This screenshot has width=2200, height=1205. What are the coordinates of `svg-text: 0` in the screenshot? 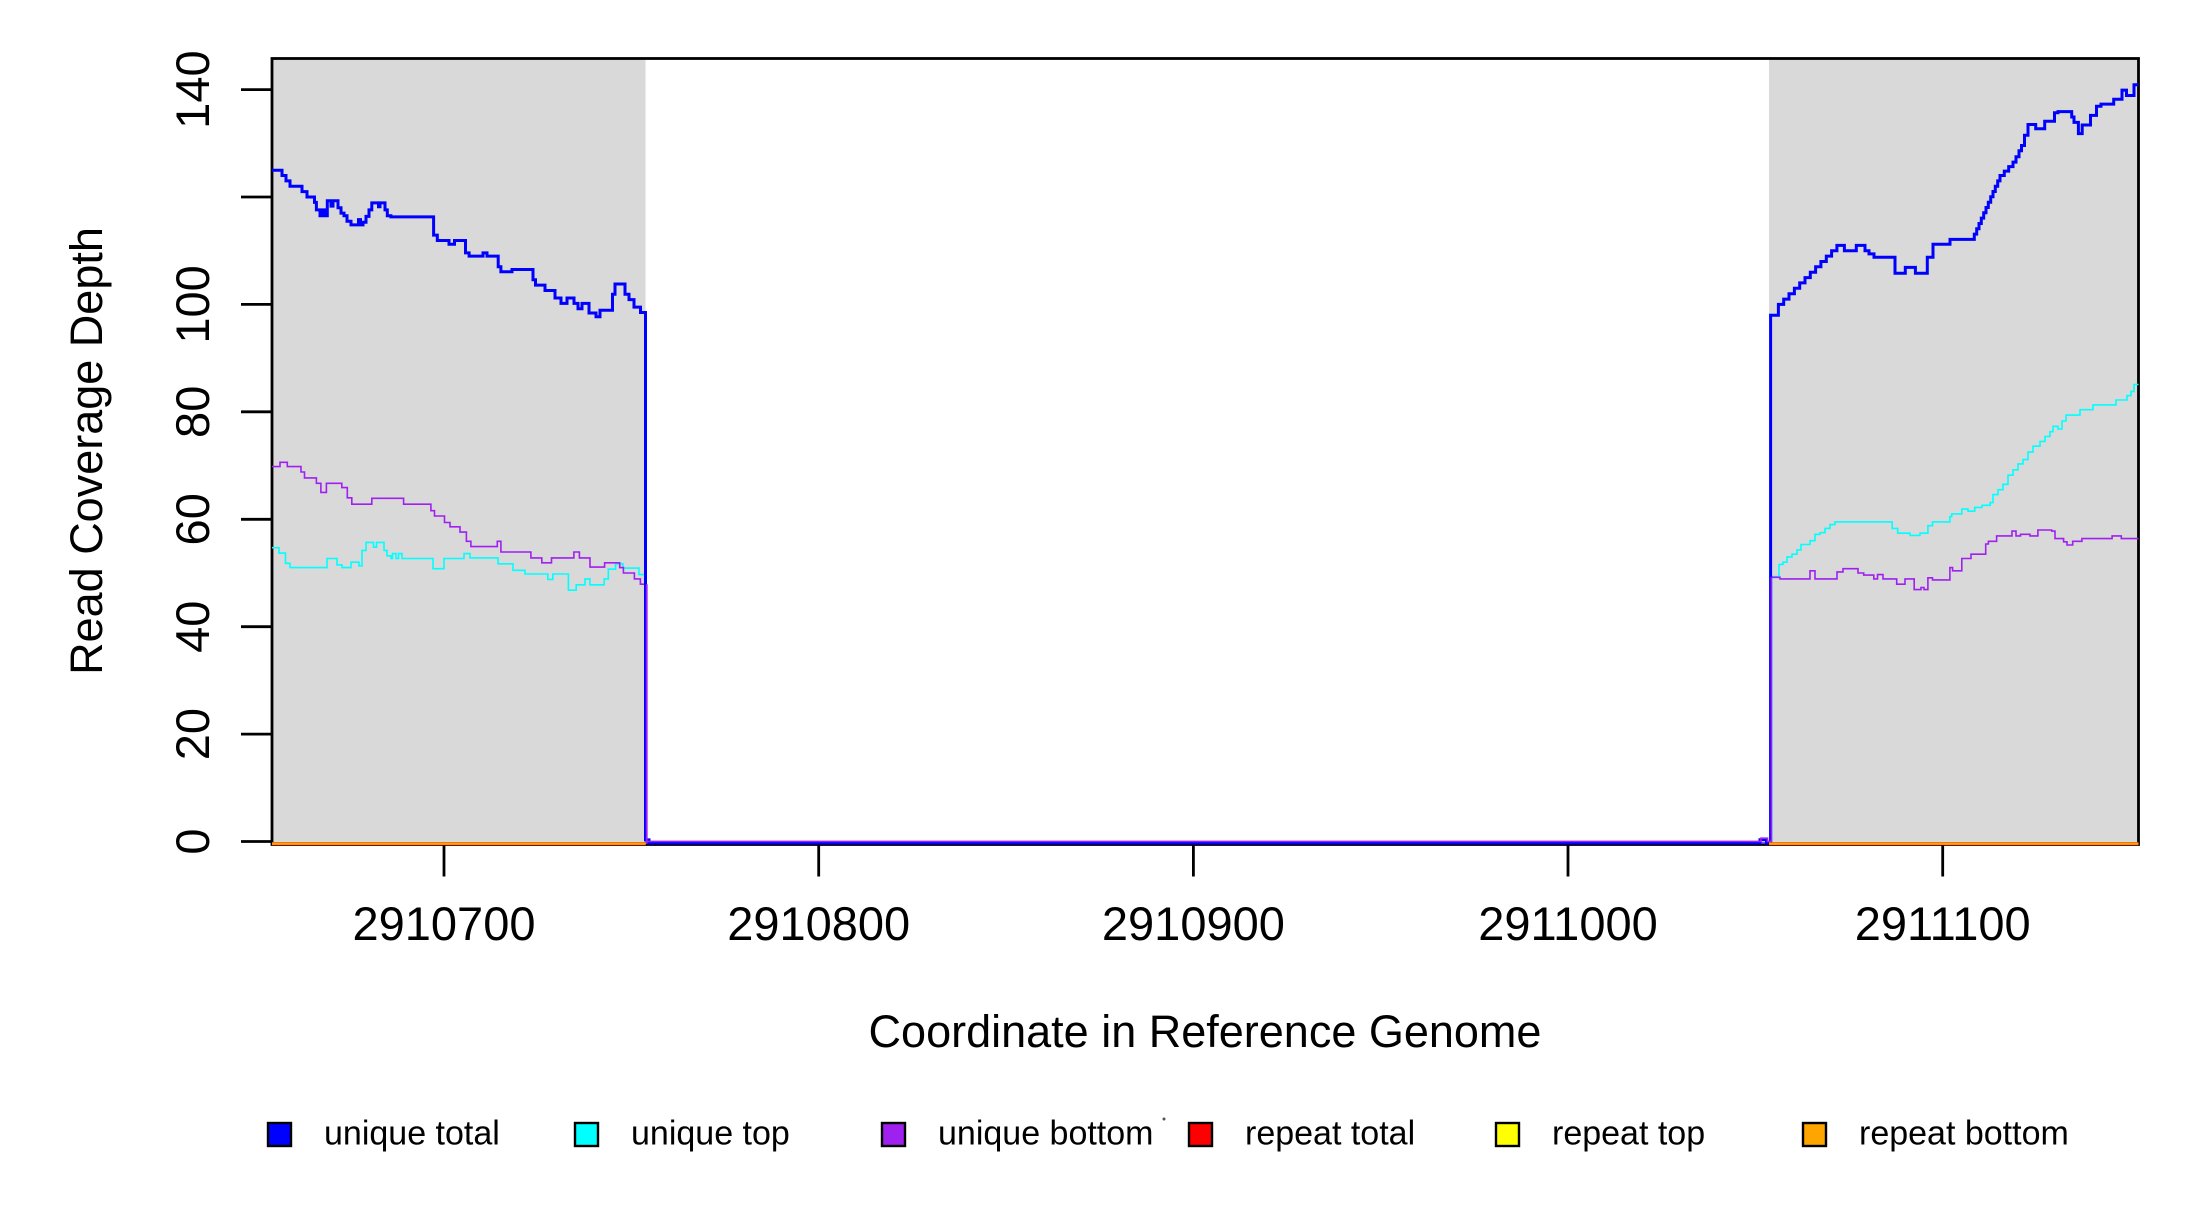 It's located at (192, 841).